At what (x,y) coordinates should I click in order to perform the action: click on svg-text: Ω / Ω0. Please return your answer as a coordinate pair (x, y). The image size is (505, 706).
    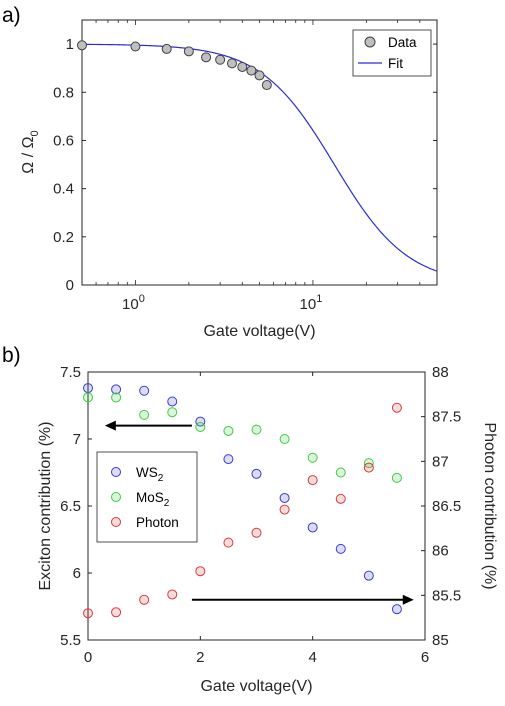
    Looking at the image, I should click on (30, 151).